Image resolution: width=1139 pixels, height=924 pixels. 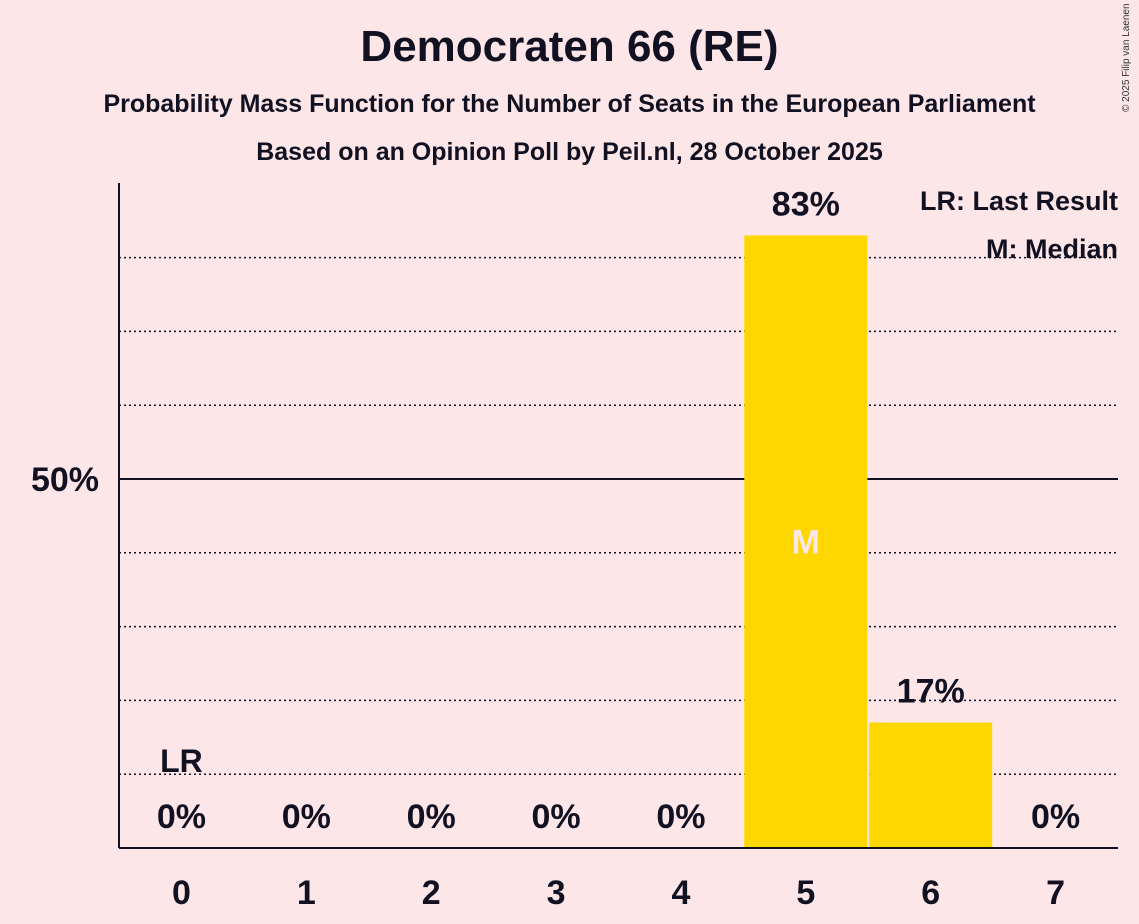 What do you see at coordinates (65, 480) in the screenshot?
I see `y-tick-label: 50%` at bounding box center [65, 480].